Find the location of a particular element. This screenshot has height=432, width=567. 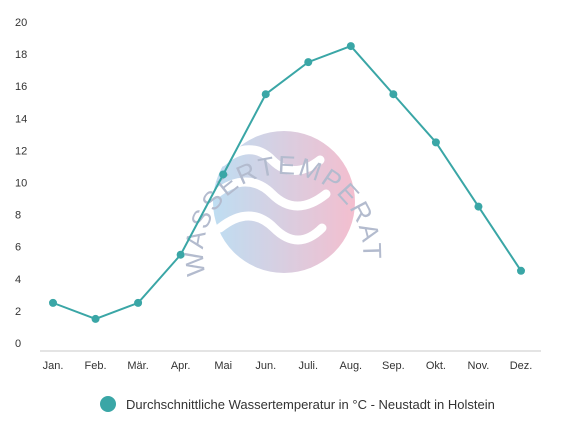

x-tick-label: Apr. is located at coordinates (181, 366).